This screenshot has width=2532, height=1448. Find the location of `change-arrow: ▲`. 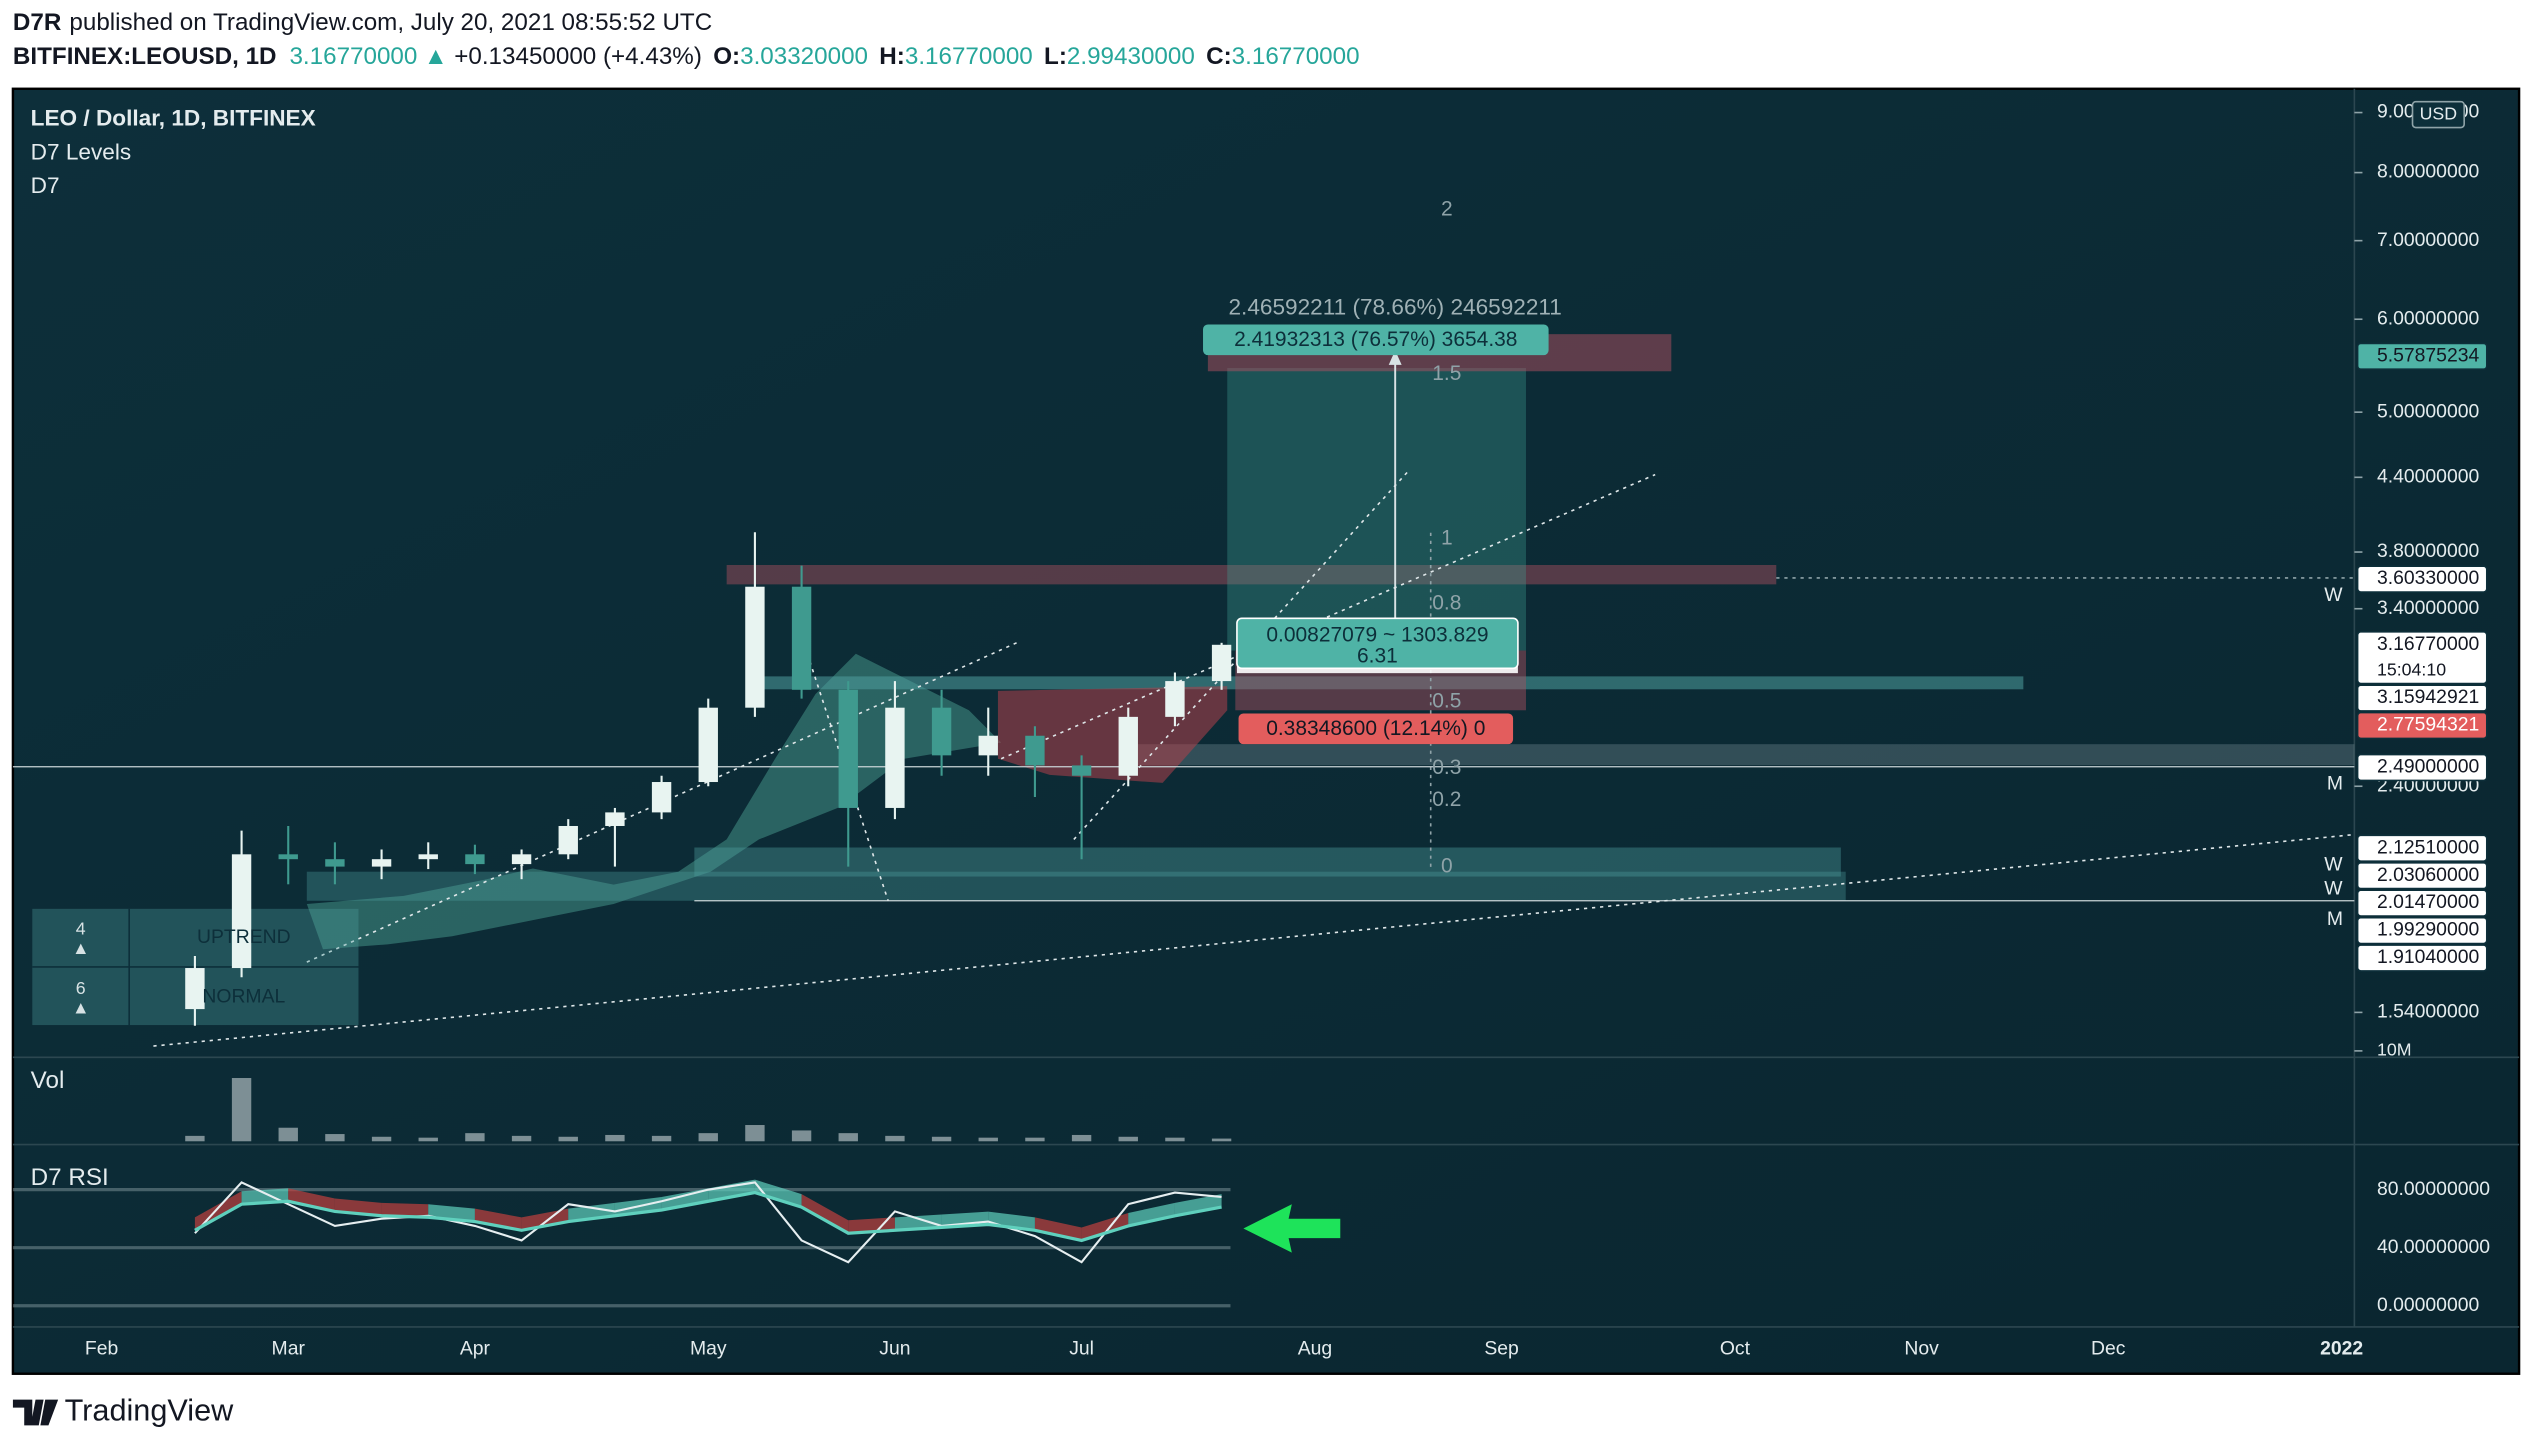

change-arrow: ▲ is located at coordinates (436, 57).